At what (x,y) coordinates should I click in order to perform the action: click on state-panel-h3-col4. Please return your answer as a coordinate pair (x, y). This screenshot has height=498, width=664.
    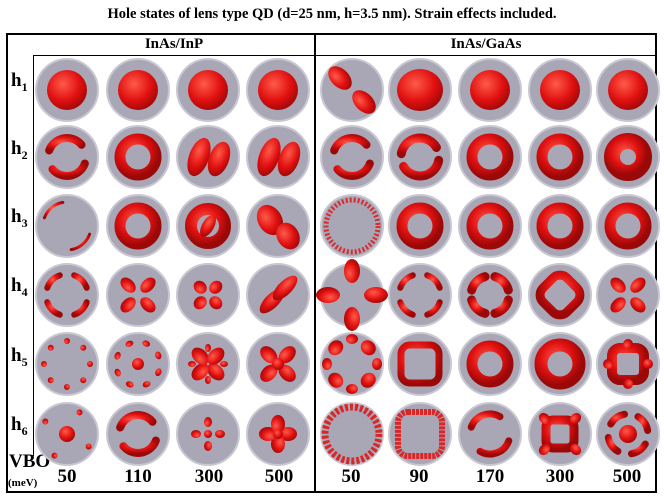
    Looking at the image, I should click on (278, 226).